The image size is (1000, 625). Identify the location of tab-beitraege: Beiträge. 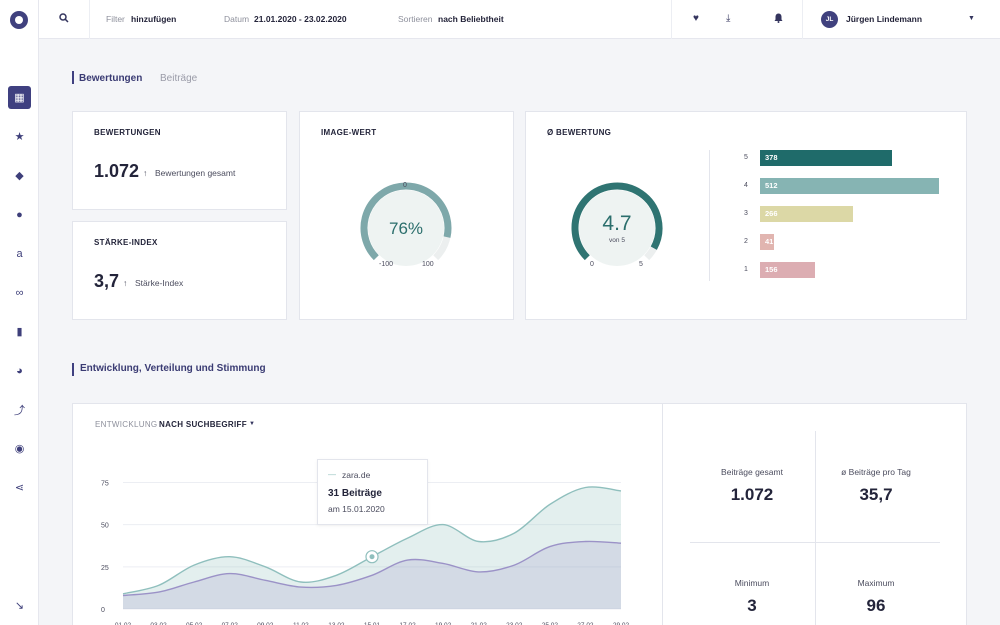
(179, 78).